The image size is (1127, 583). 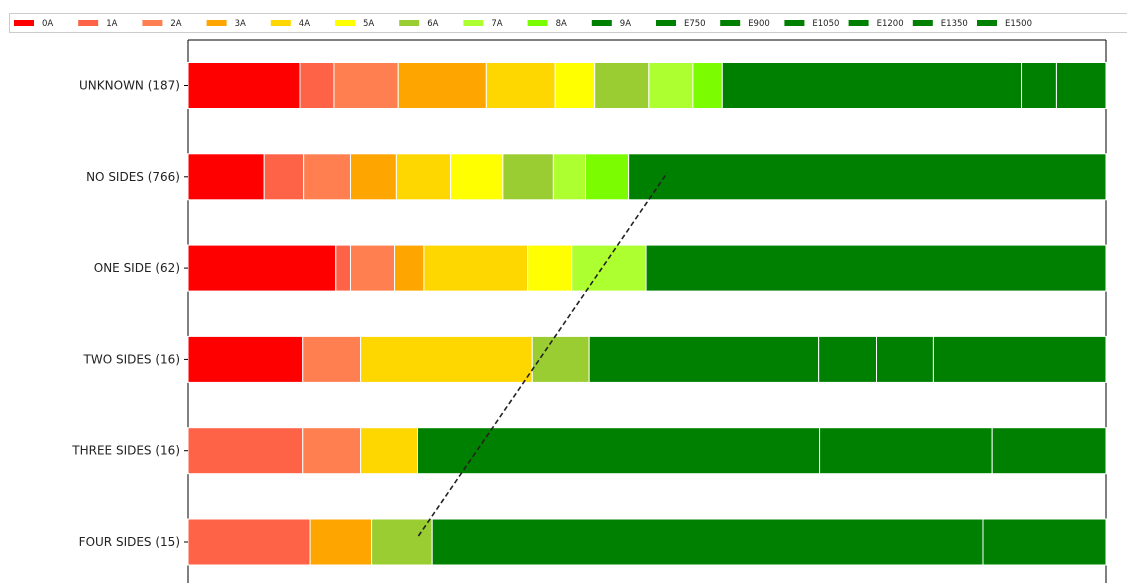 I want to click on bar-two-sides-16-9a, so click(x=704, y=359).